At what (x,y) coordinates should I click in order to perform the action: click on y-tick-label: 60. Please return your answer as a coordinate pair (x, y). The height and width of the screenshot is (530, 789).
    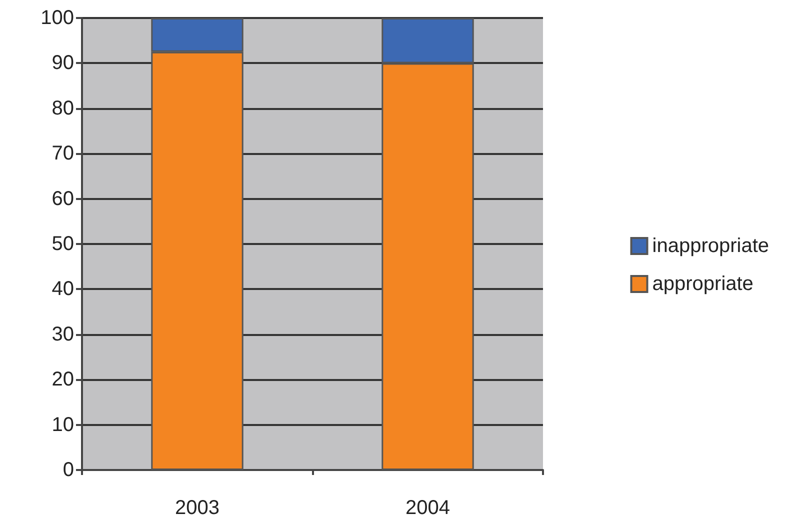
    Looking at the image, I should click on (63, 199).